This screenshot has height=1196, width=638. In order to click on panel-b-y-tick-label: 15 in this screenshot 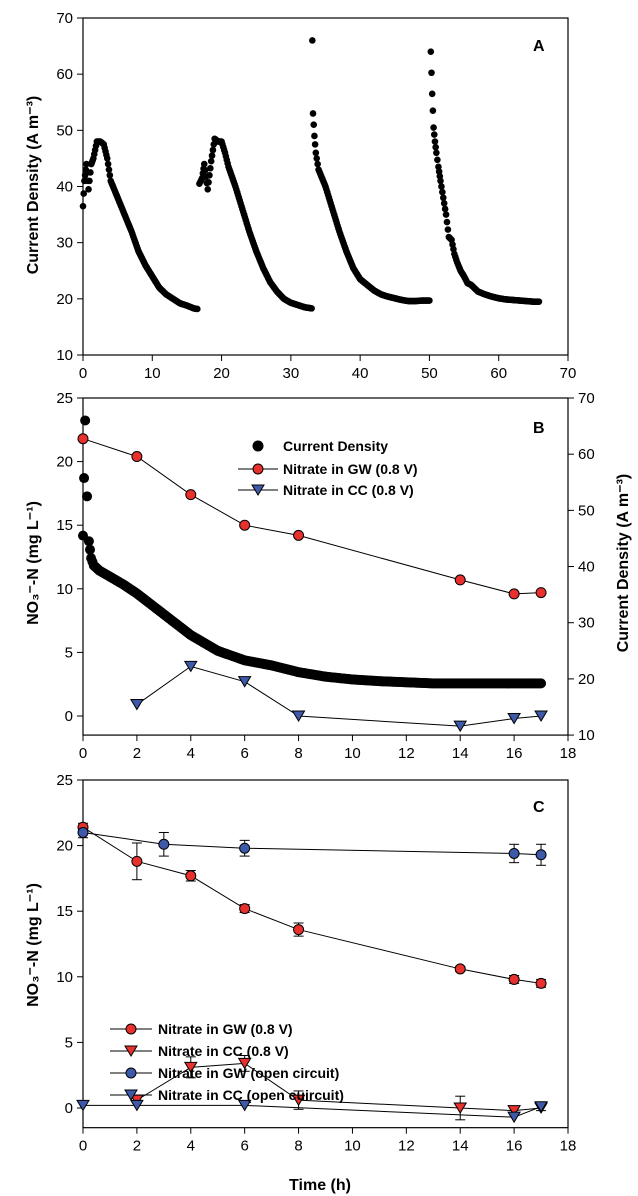, I will do `click(64, 525)`.